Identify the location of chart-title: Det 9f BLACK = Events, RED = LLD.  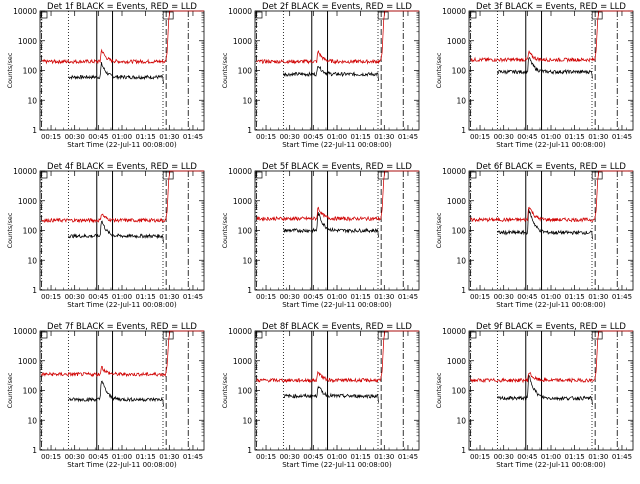
(551, 327).